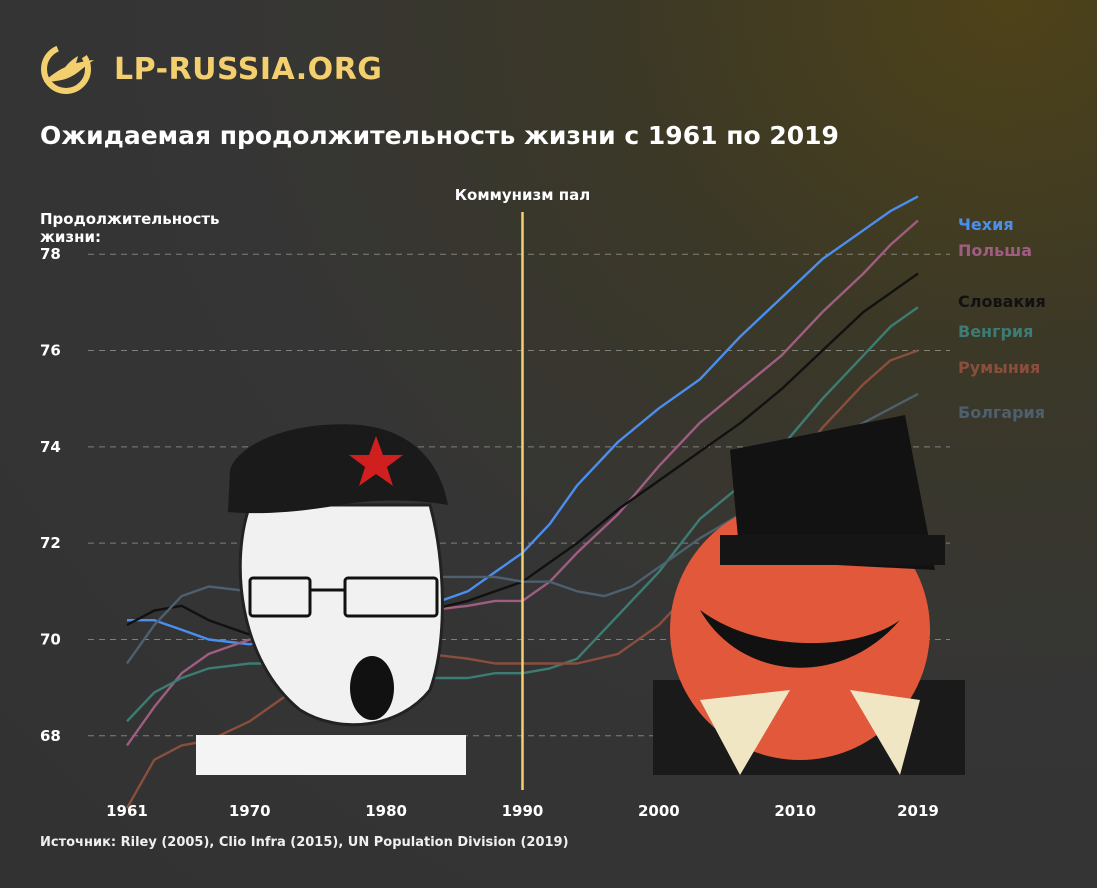  I want to click on y-tick-label: 68, so click(50, 736).